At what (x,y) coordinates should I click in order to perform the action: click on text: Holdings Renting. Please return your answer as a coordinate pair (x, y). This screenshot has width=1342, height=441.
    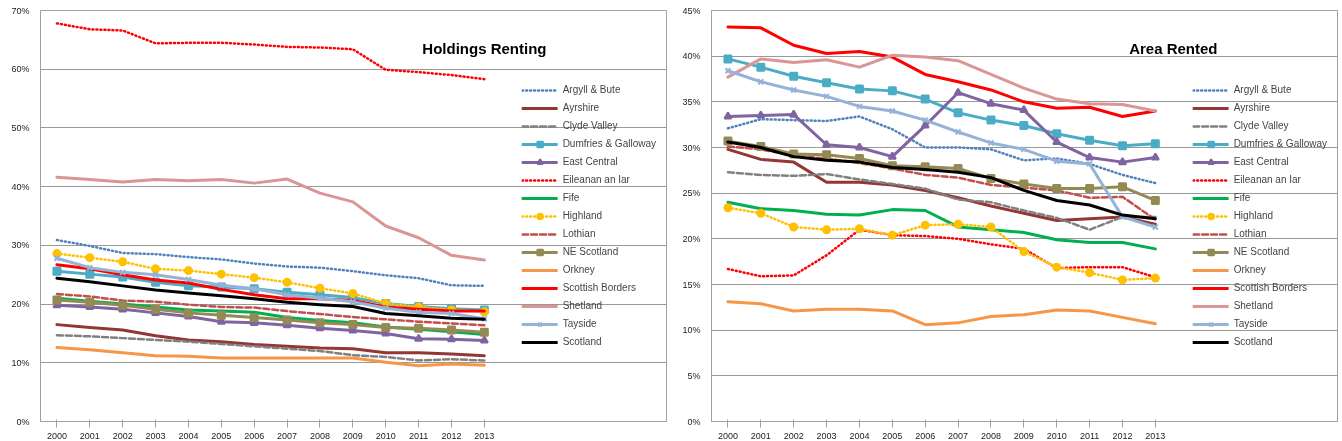
    Looking at the image, I should click on (484, 48).